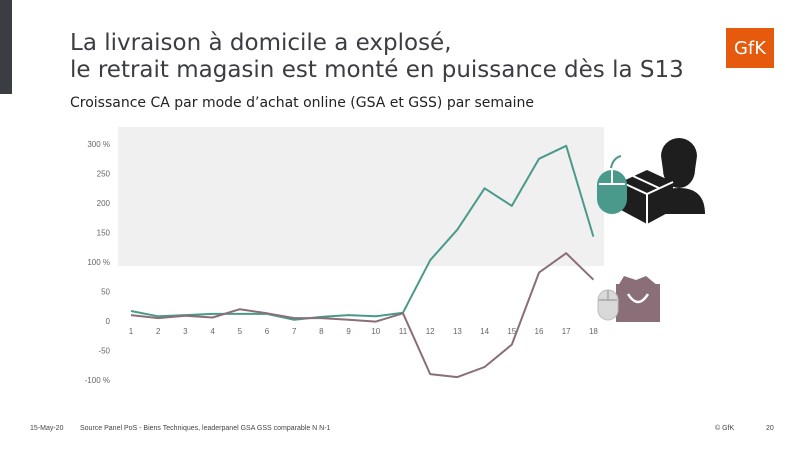 The width and height of the screenshot is (800, 450). I want to click on y-tick-label: 200, so click(104, 203).